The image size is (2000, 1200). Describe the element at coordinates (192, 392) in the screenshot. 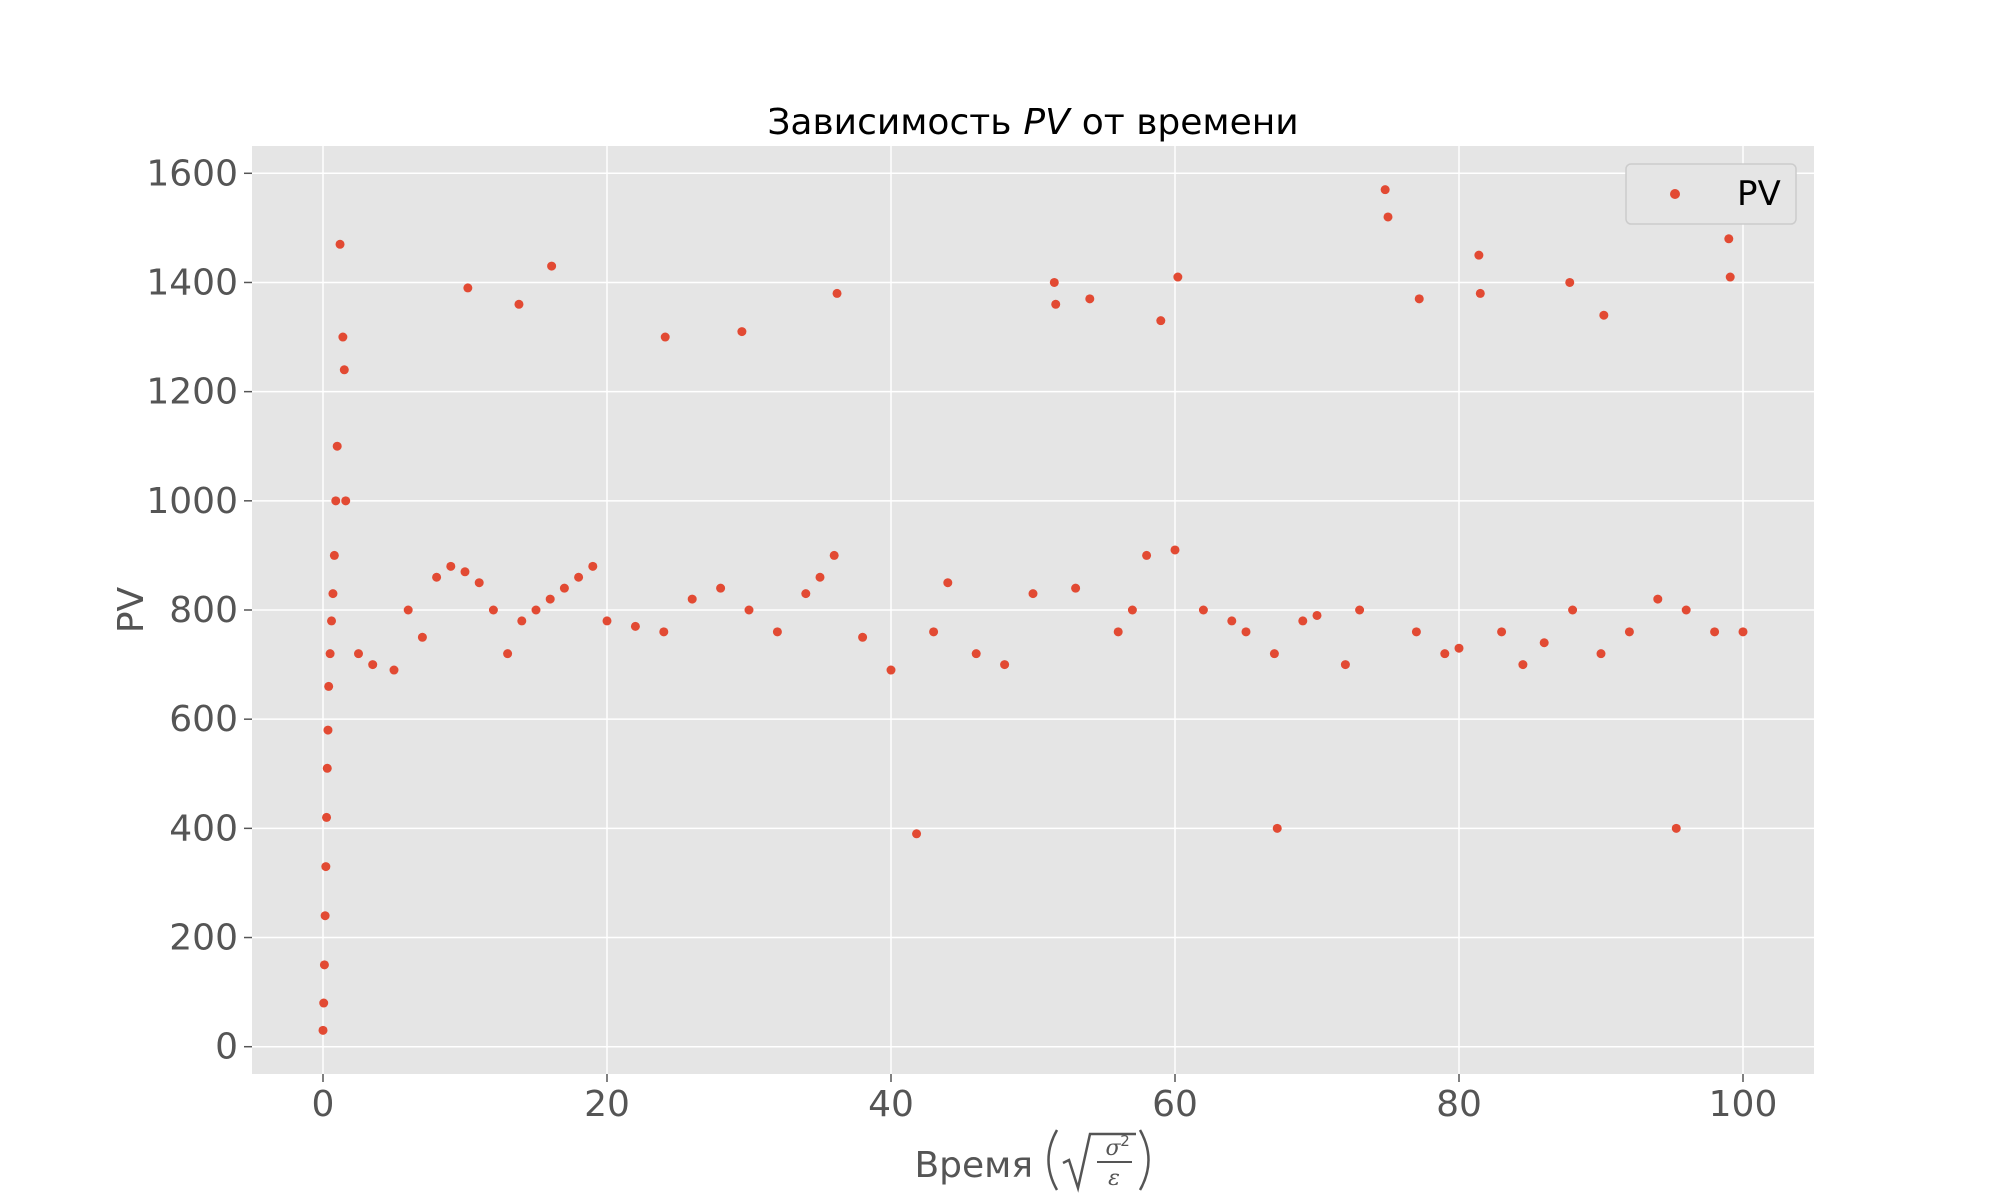

I see `y-tick-label: 1200` at that location.